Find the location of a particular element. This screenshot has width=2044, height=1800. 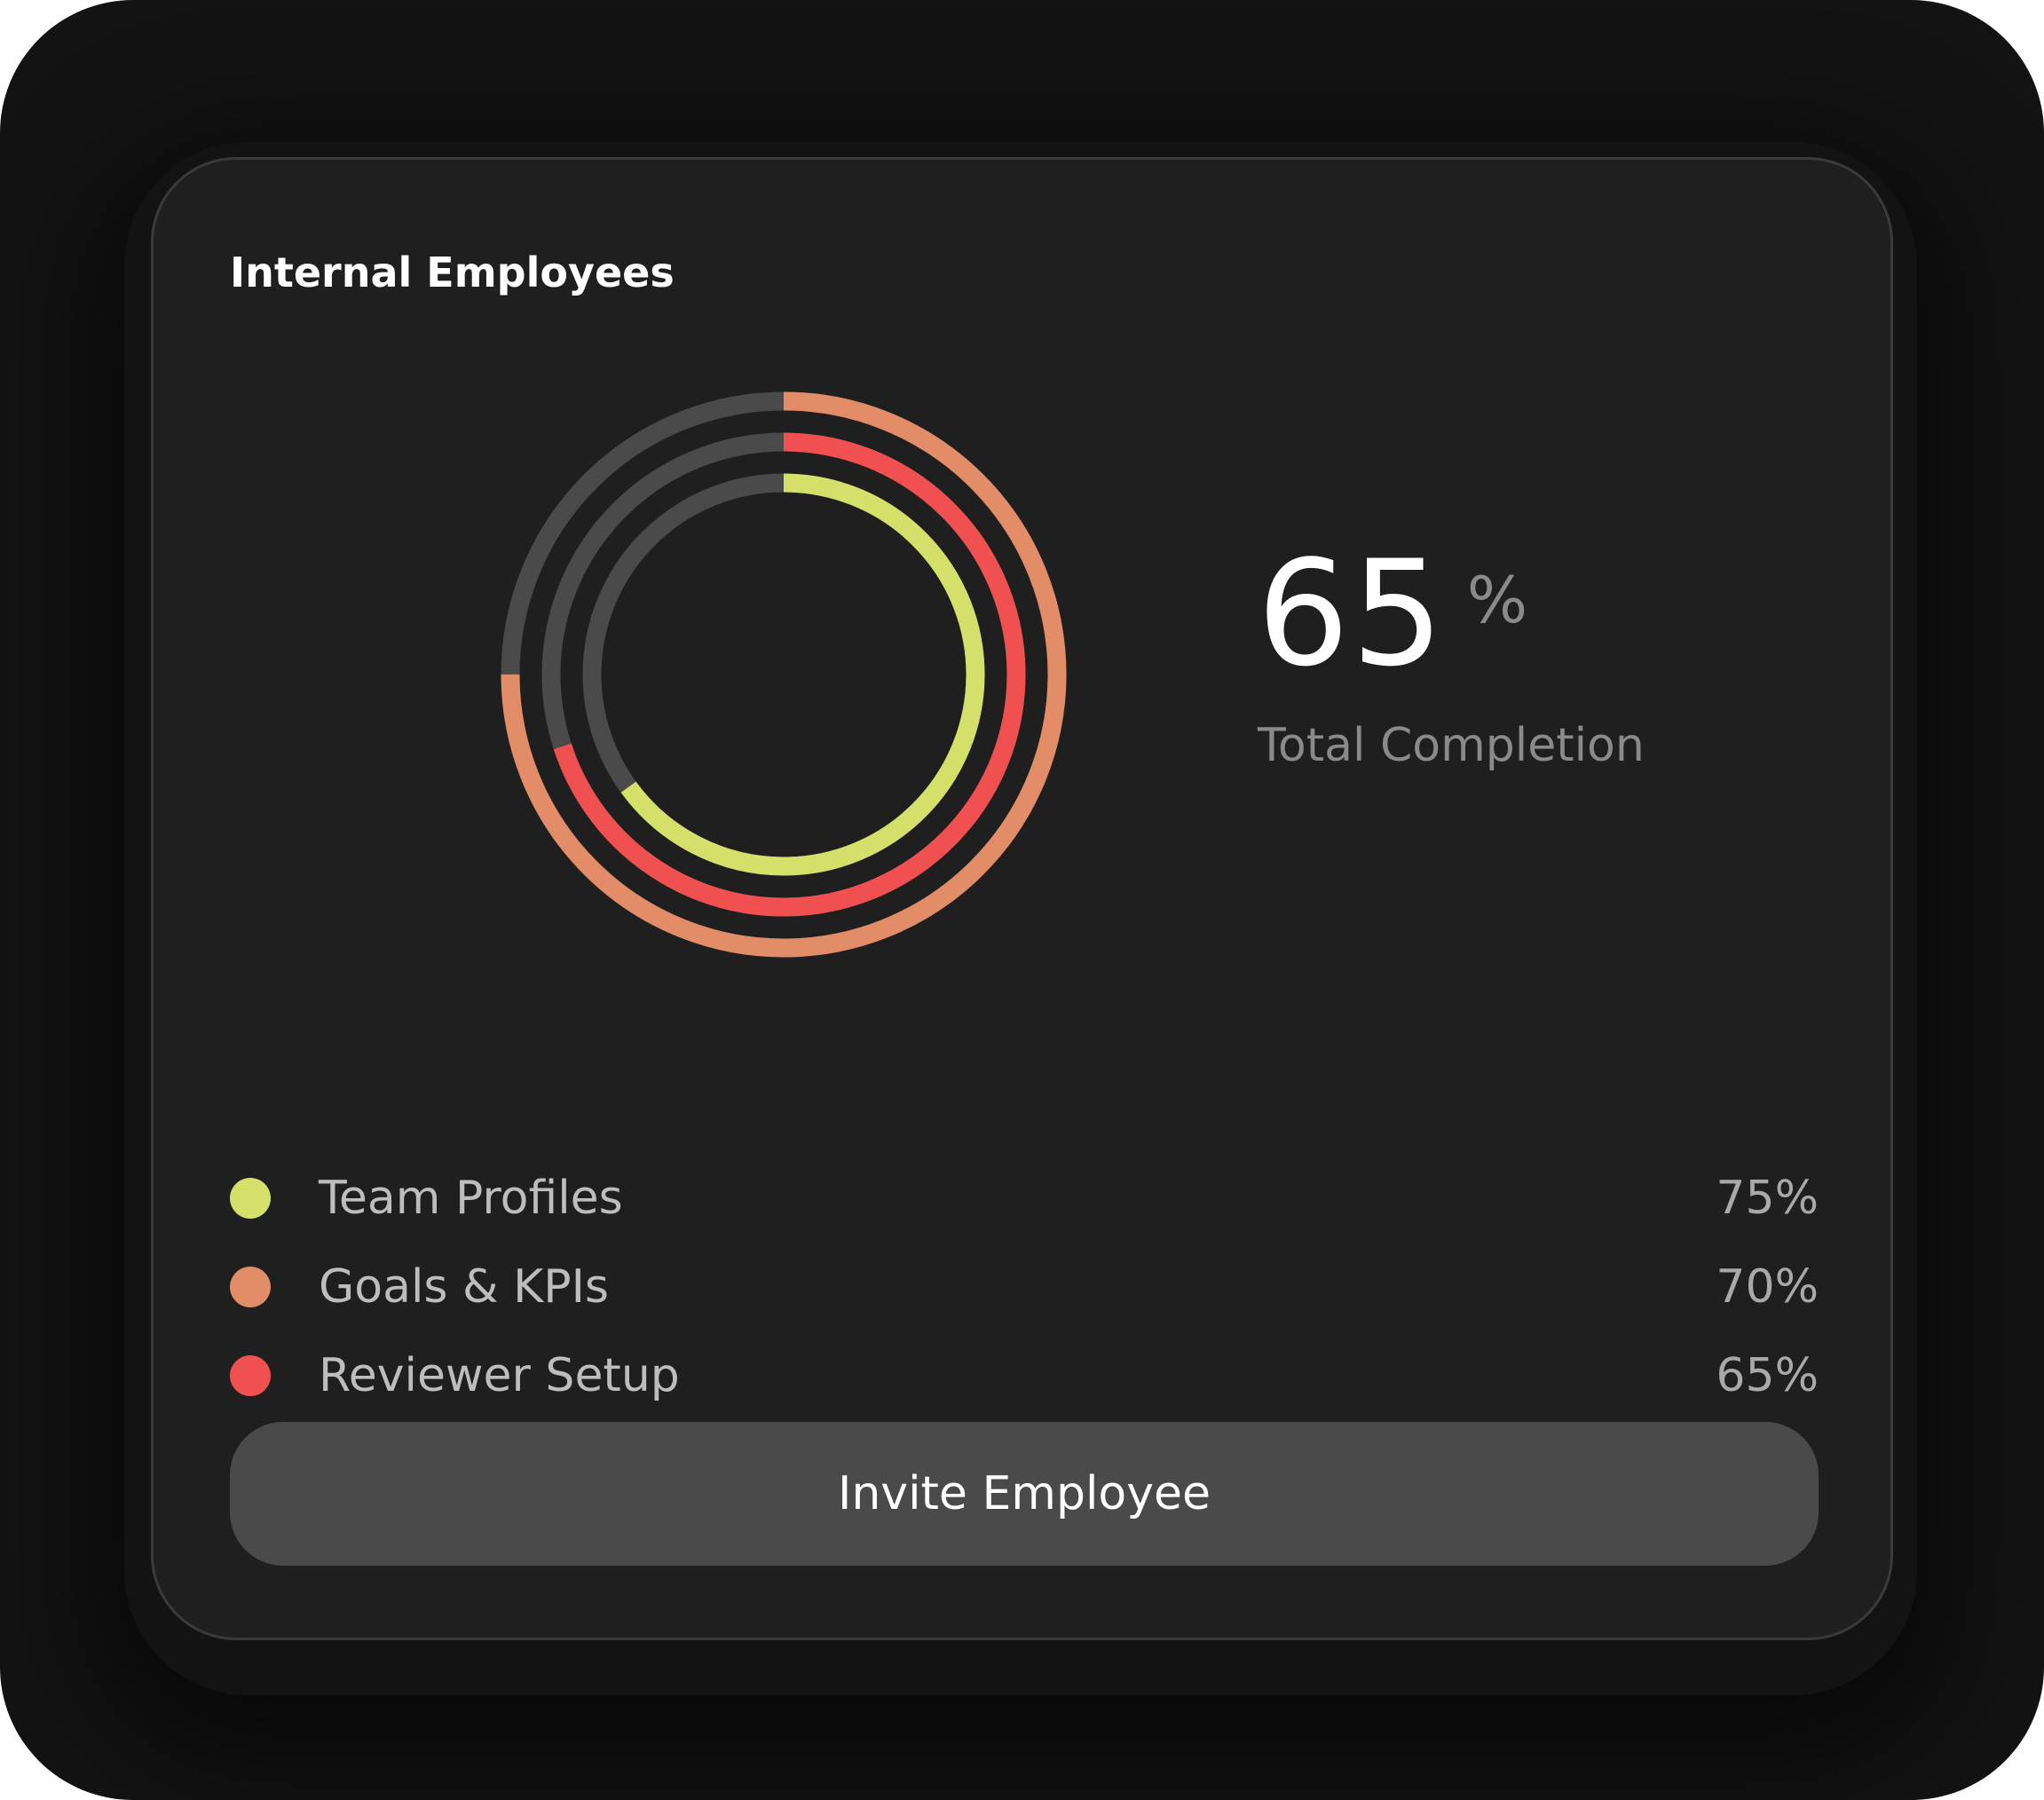

completion-radial-chart is located at coordinates (784, 674).